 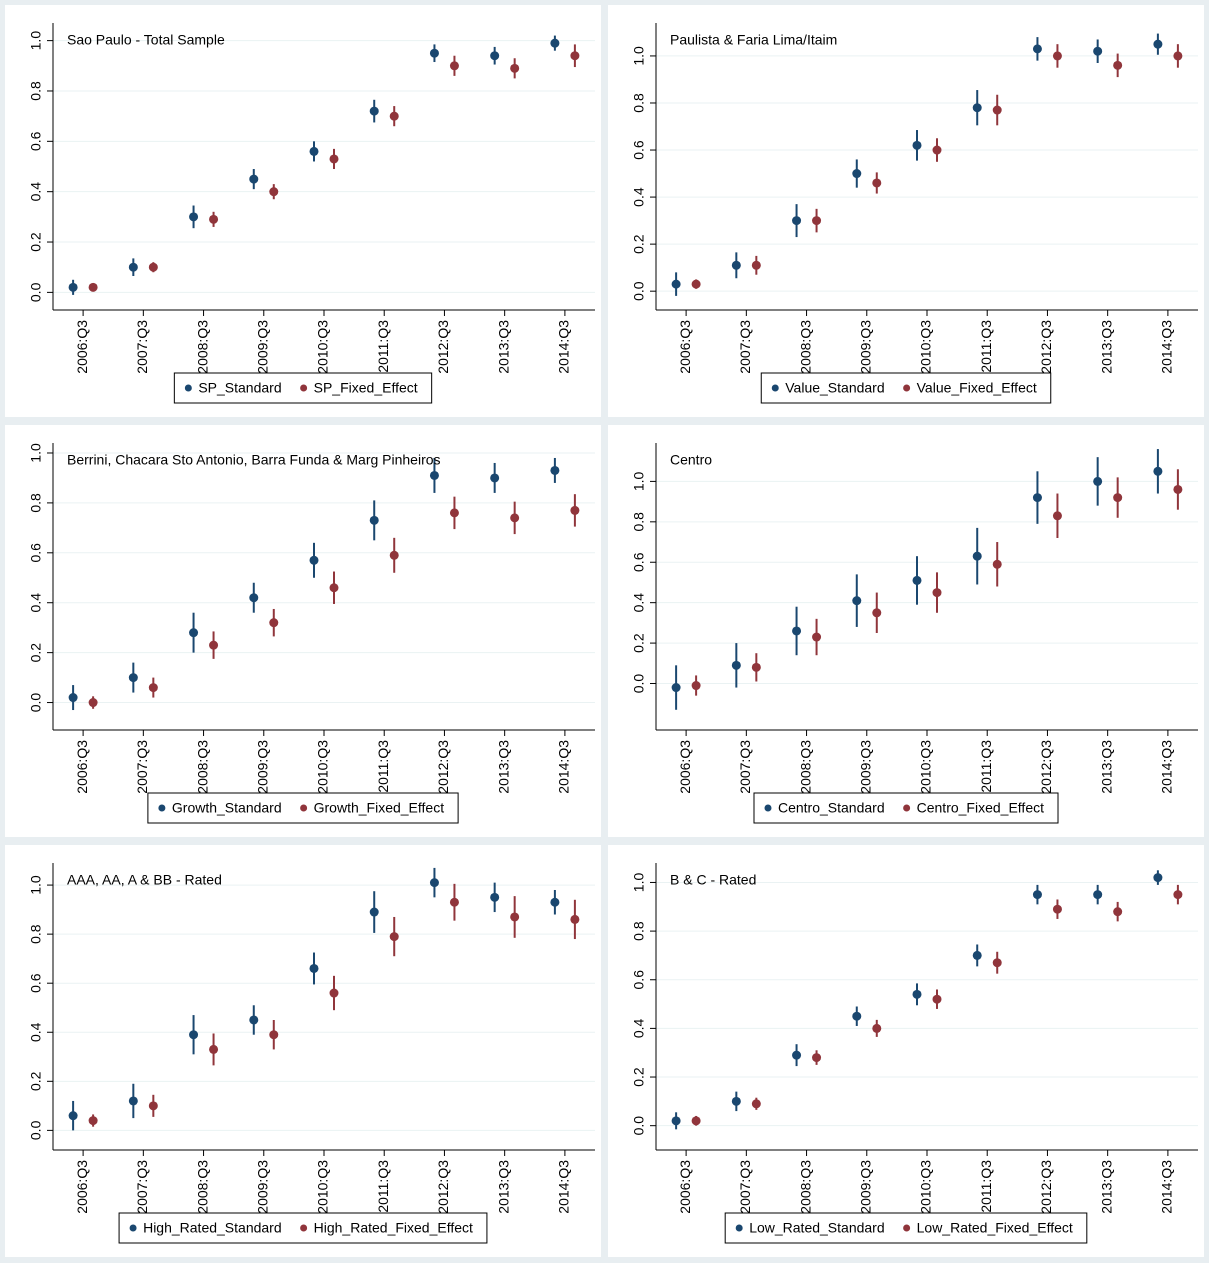 I want to click on panel-title: Sao Paulo - Total Sample, so click(x=146, y=40).